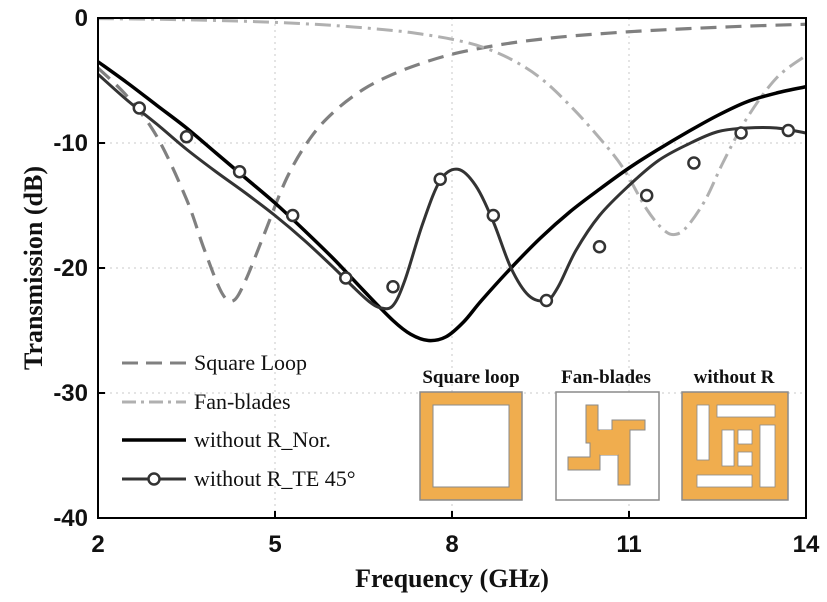 The height and width of the screenshot is (602, 827). I want to click on y-axis-title: Transmission (dB), so click(33, 268).